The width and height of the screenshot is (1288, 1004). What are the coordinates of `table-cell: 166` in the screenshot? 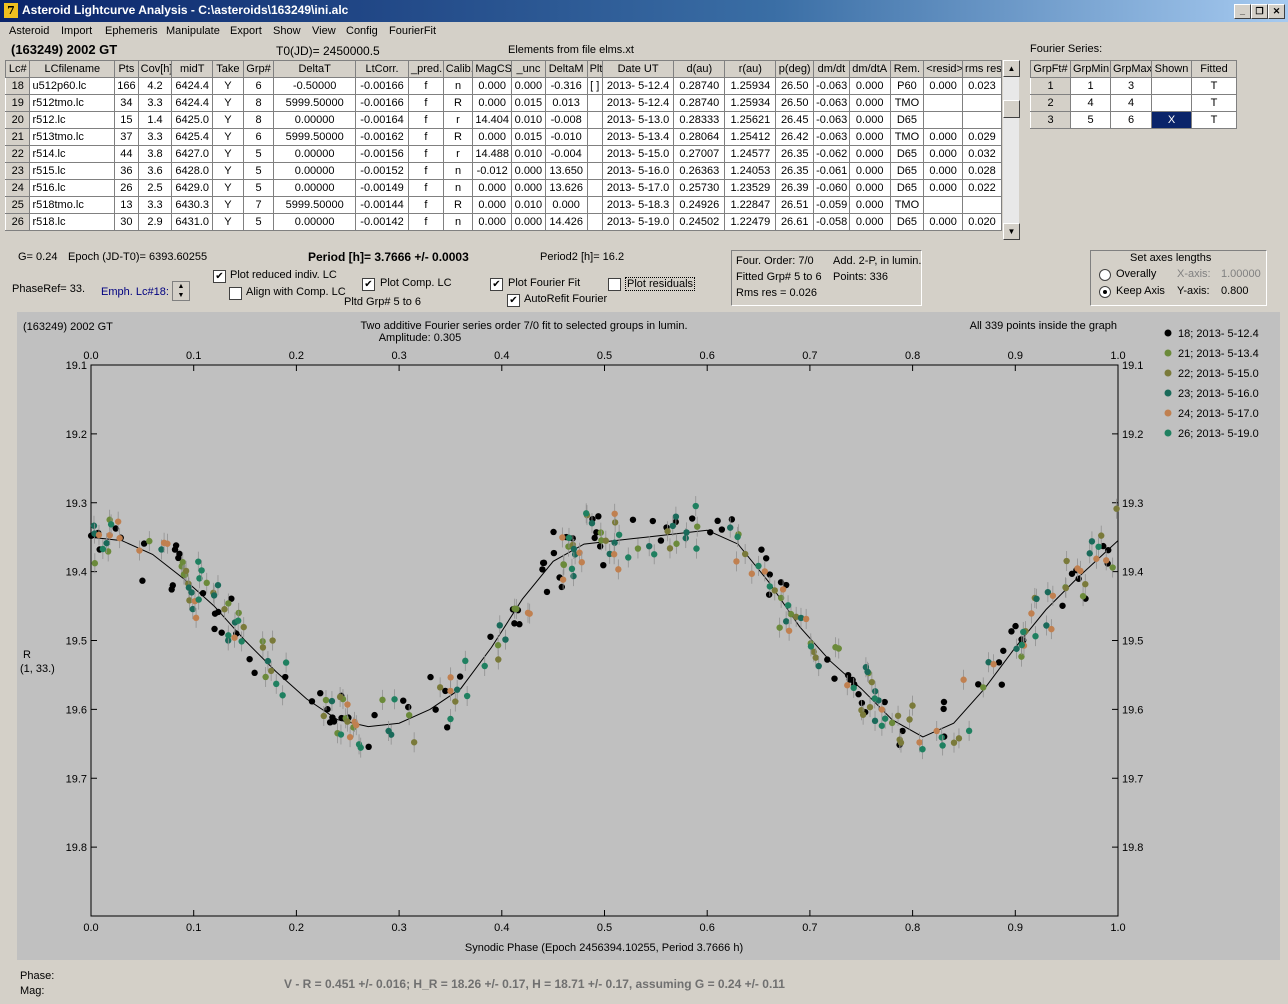 It's located at (126, 86).